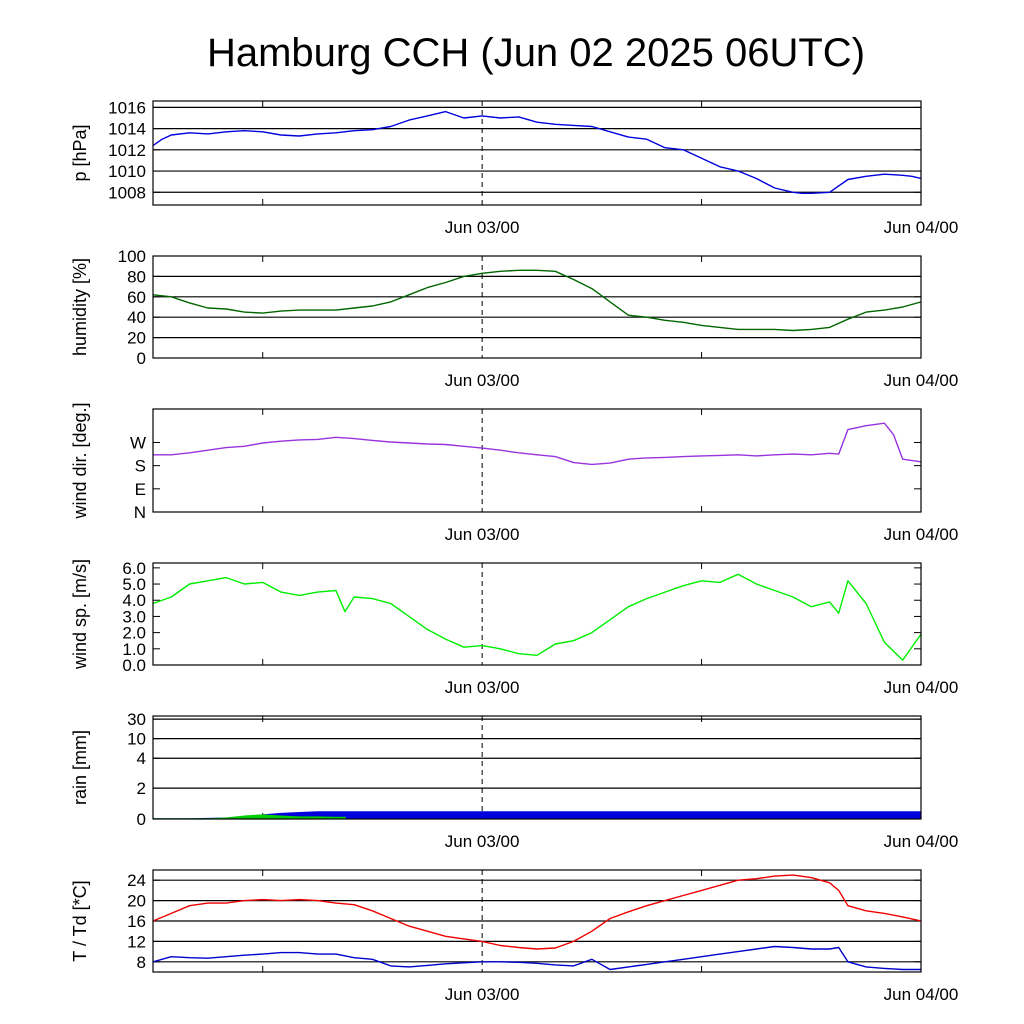  What do you see at coordinates (134, 649) in the screenshot?
I see `y-tick-label: 1.0` at bounding box center [134, 649].